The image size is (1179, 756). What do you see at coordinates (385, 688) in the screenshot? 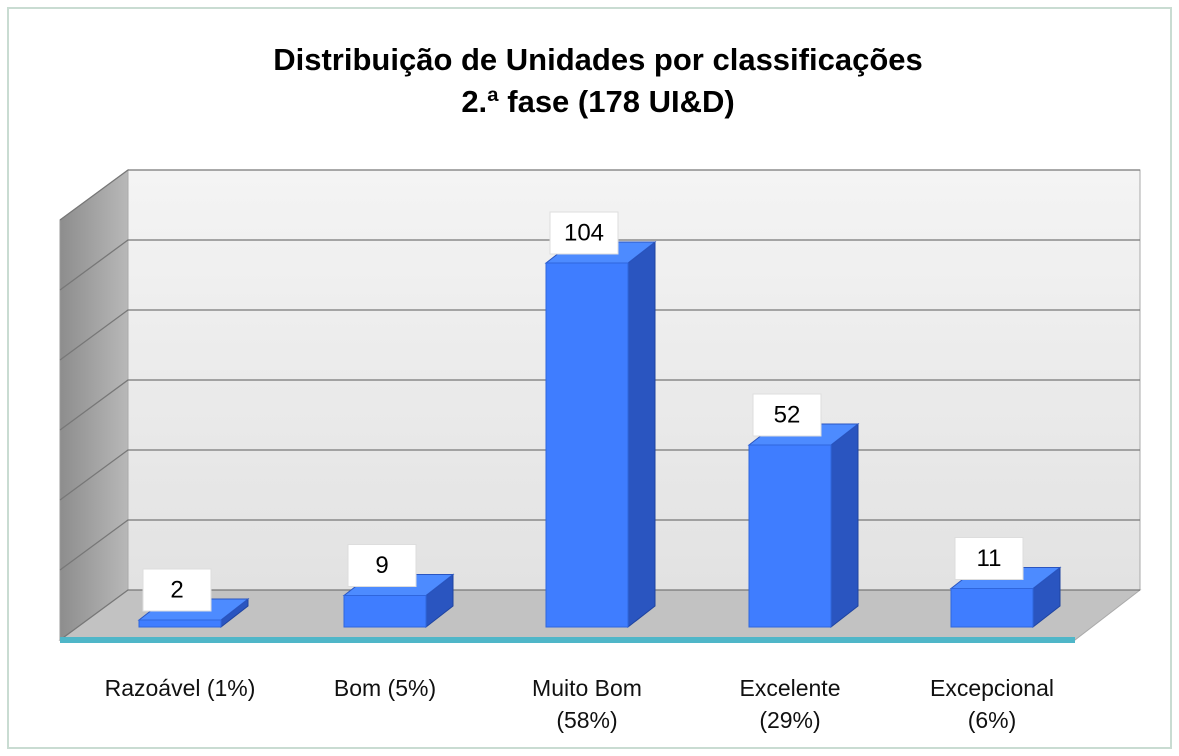
I see `x-tick-label: Bom (5%)` at bounding box center [385, 688].